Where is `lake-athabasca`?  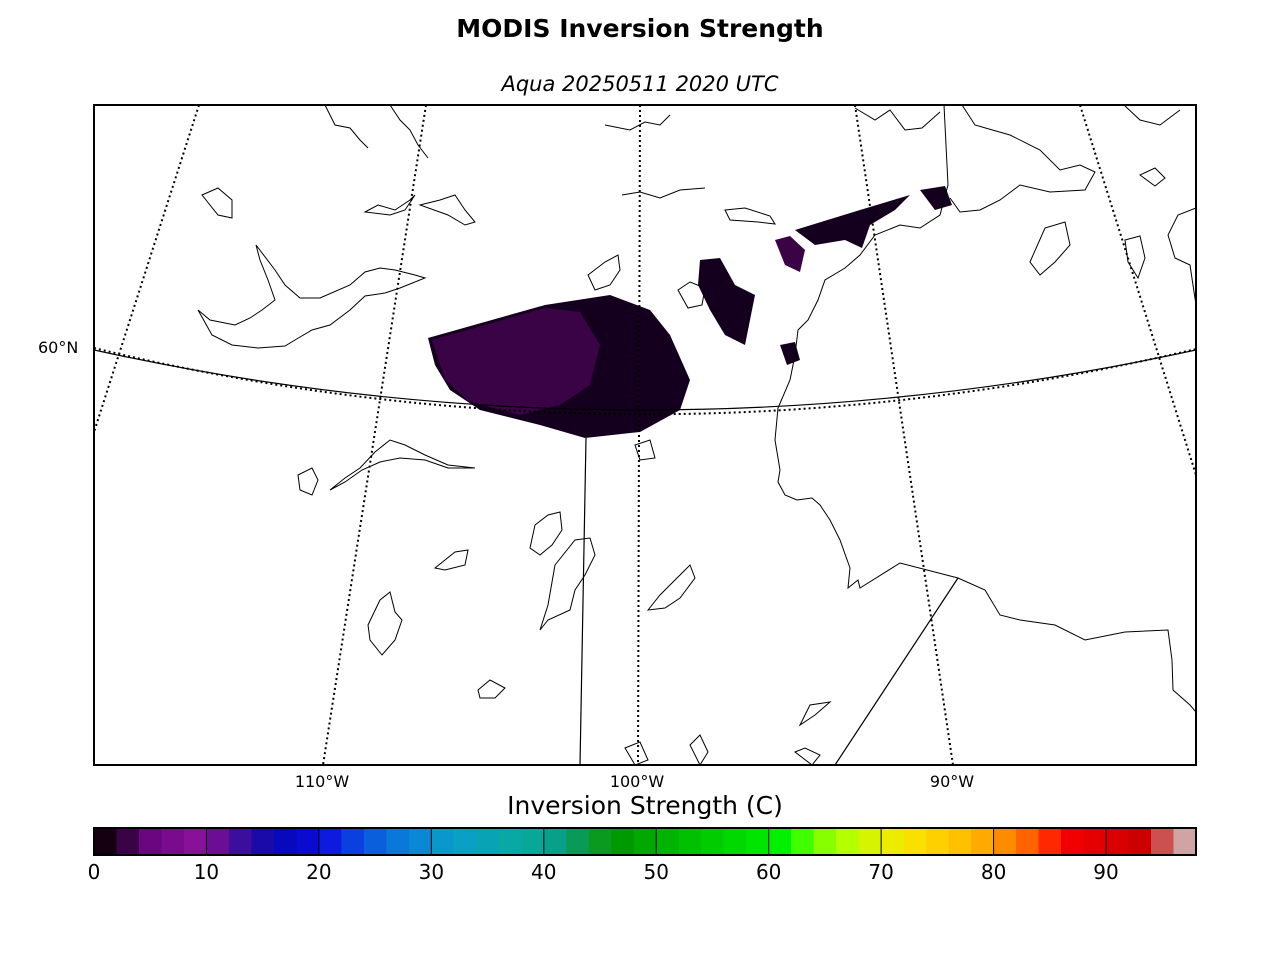
lake-athabasca is located at coordinates (402, 465).